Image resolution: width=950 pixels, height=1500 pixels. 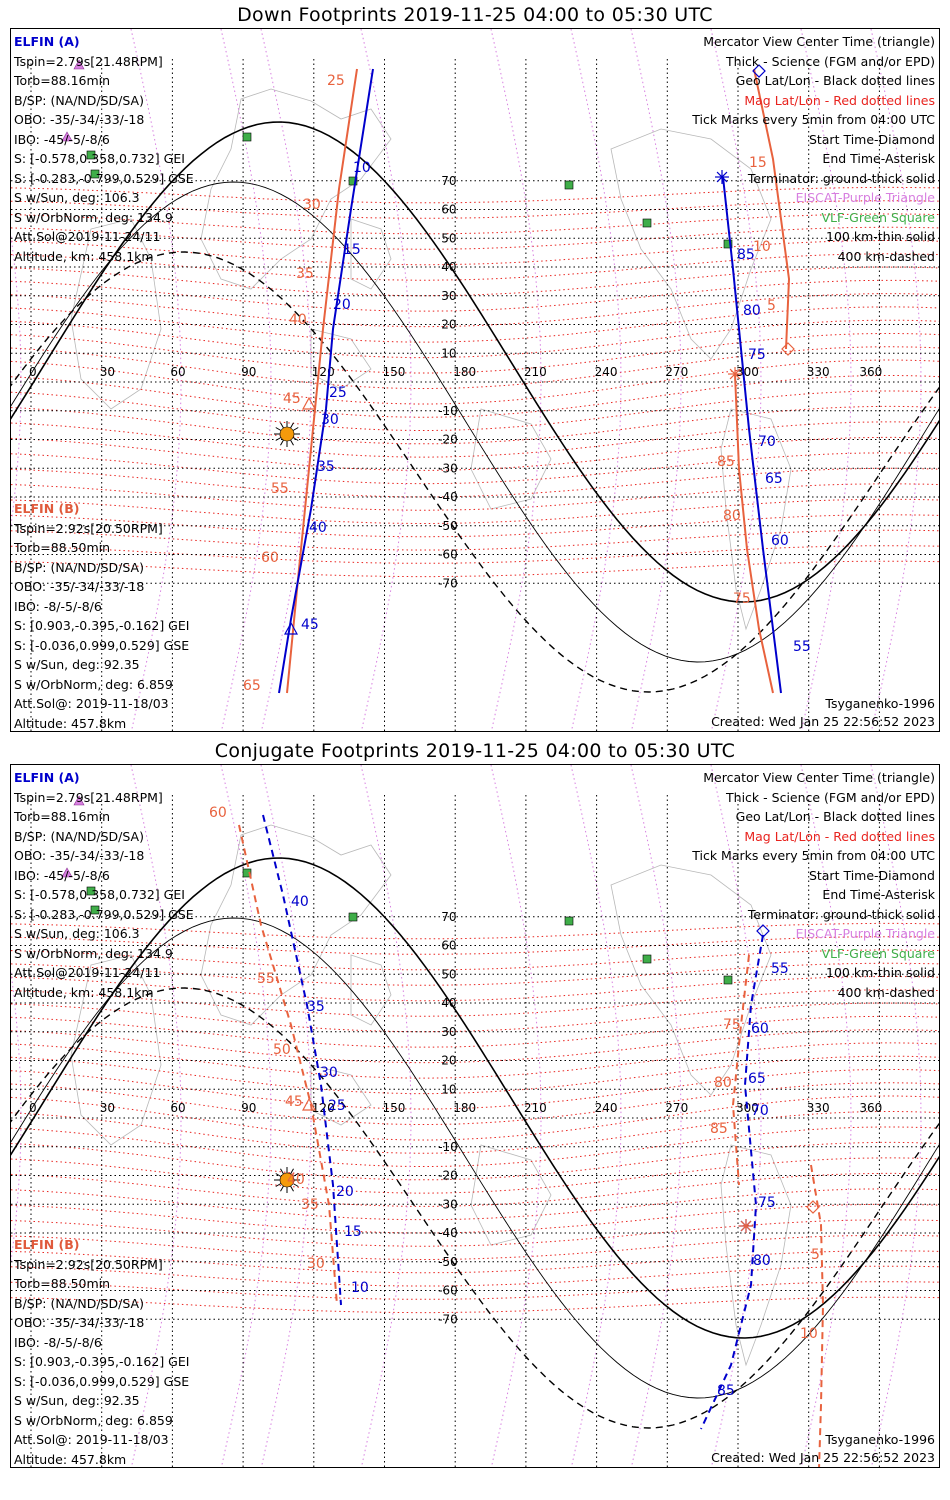 I want to click on legend-entry: Terminator: ground-thick solid, so click(x=841, y=914).